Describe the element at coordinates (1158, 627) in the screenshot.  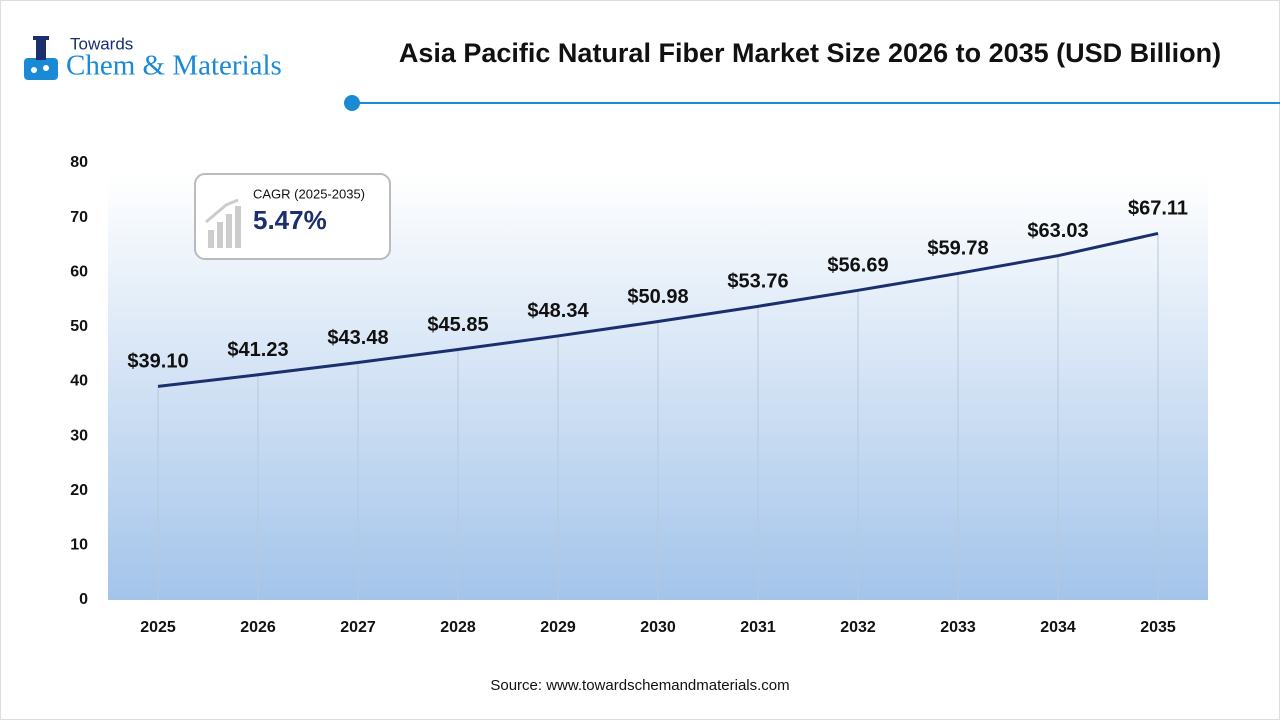
I see `x-tick-label: 2035` at that location.